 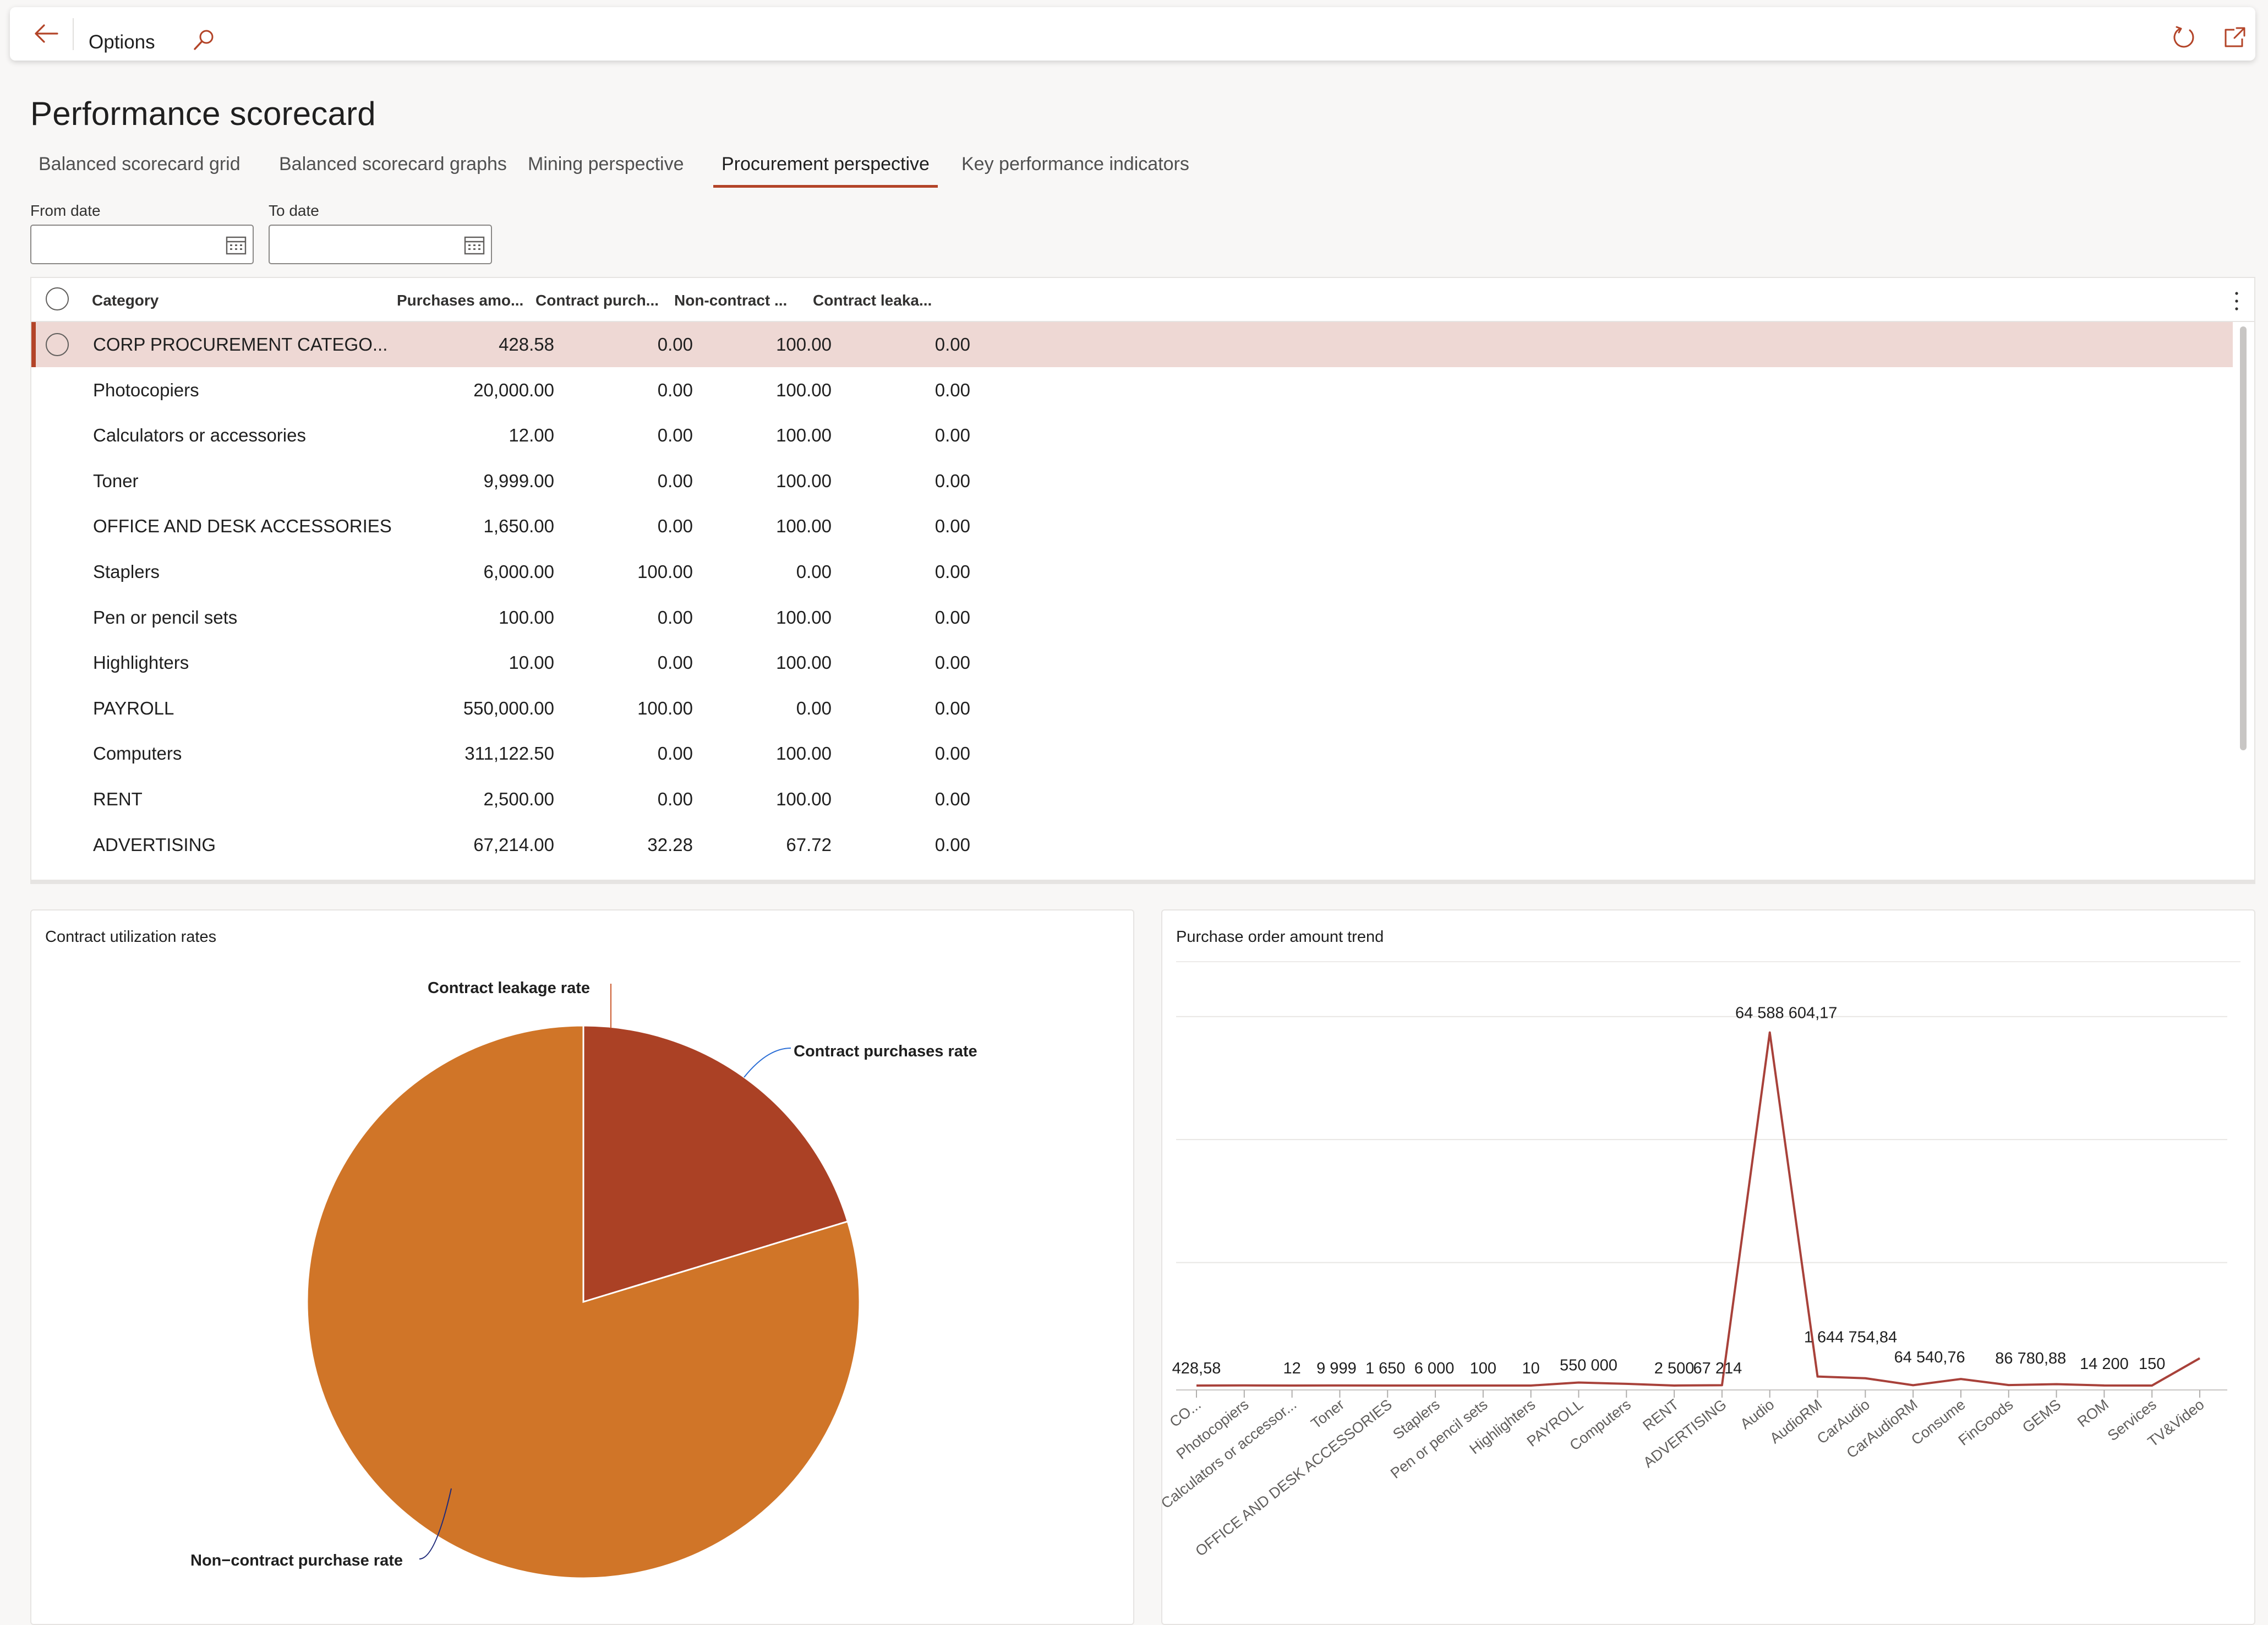 What do you see at coordinates (1132, 617) in the screenshot?
I see `table-row: Pen or pencil sets 100.00 0.00 100.00 0.00` at bounding box center [1132, 617].